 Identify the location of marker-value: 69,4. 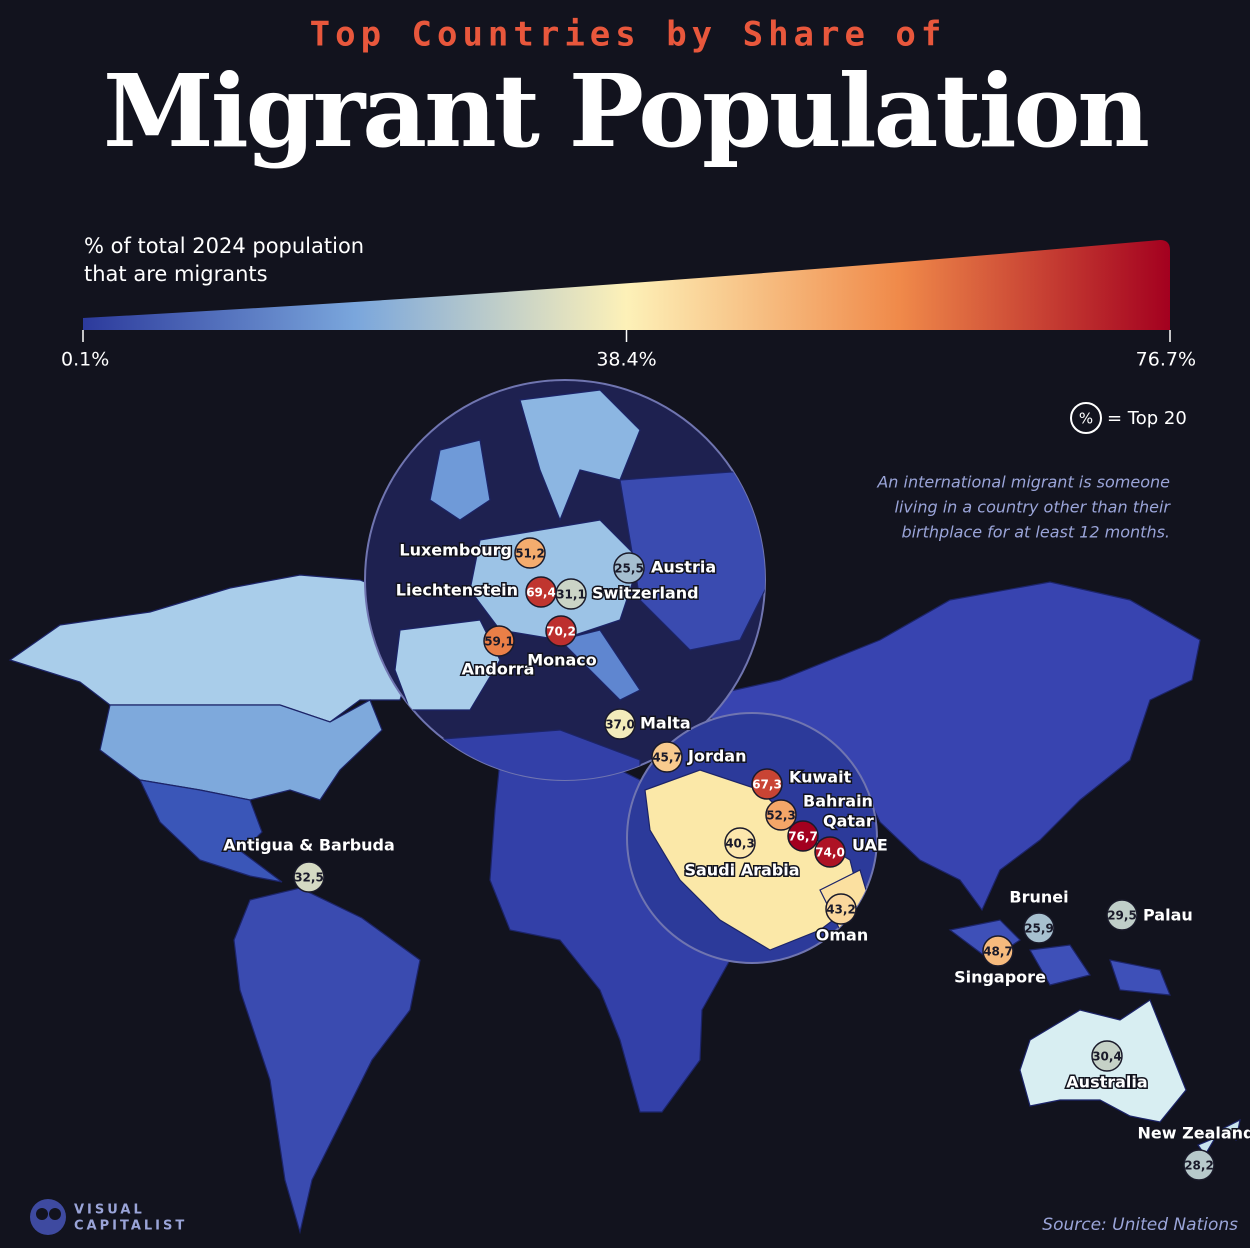
(541, 593).